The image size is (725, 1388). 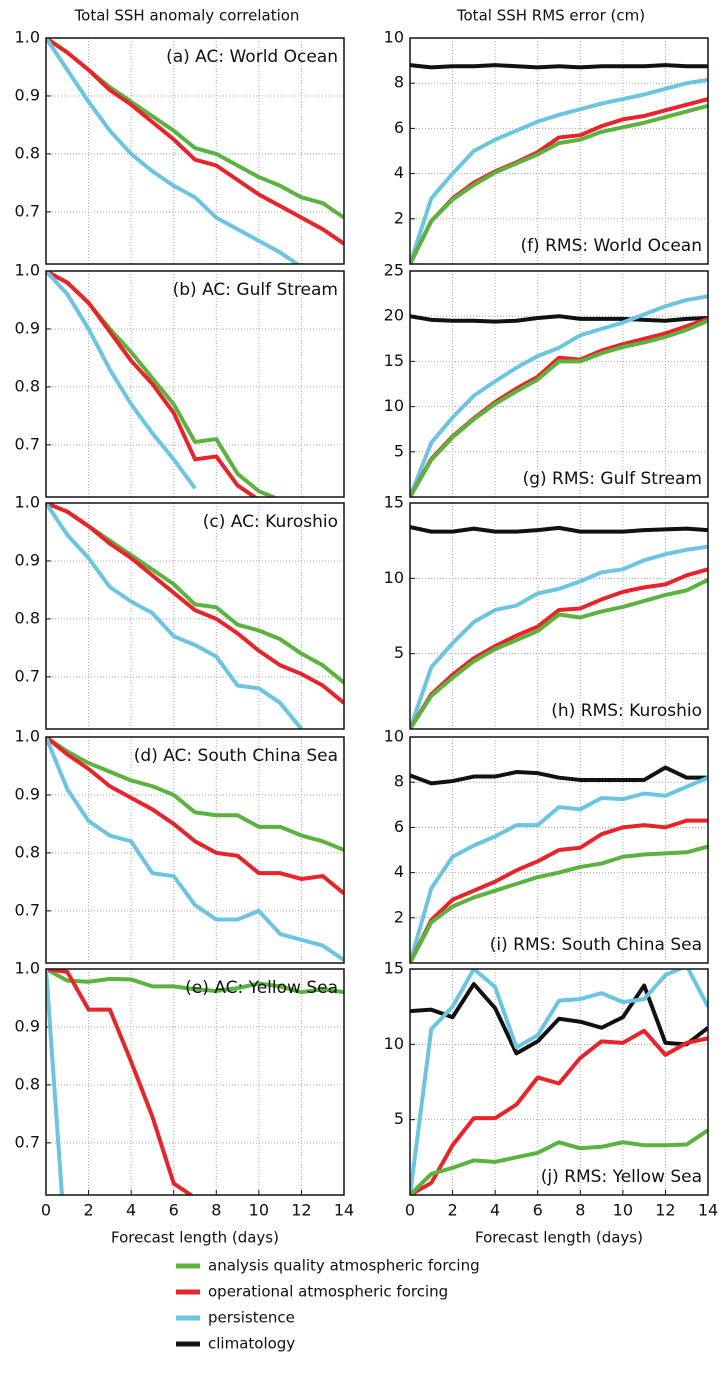 What do you see at coordinates (252, 57) in the screenshot?
I see `panel-annotation: (a) AC: World Ocean` at bounding box center [252, 57].